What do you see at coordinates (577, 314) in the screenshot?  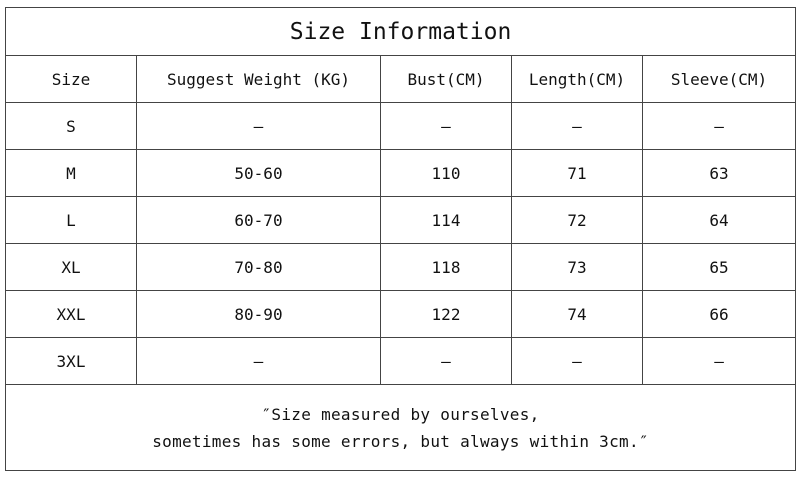 I see `table-cell: 74` at bounding box center [577, 314].